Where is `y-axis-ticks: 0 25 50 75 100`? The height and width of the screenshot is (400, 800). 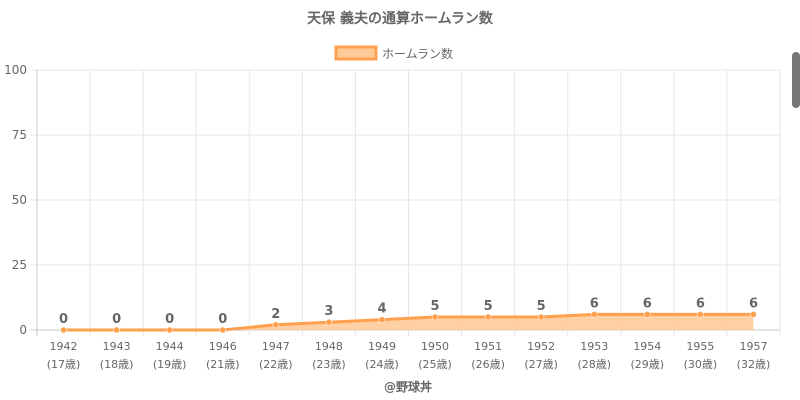 y-axis-ticks: 0 25 50 75 100 is located at coordinates (15, 200).